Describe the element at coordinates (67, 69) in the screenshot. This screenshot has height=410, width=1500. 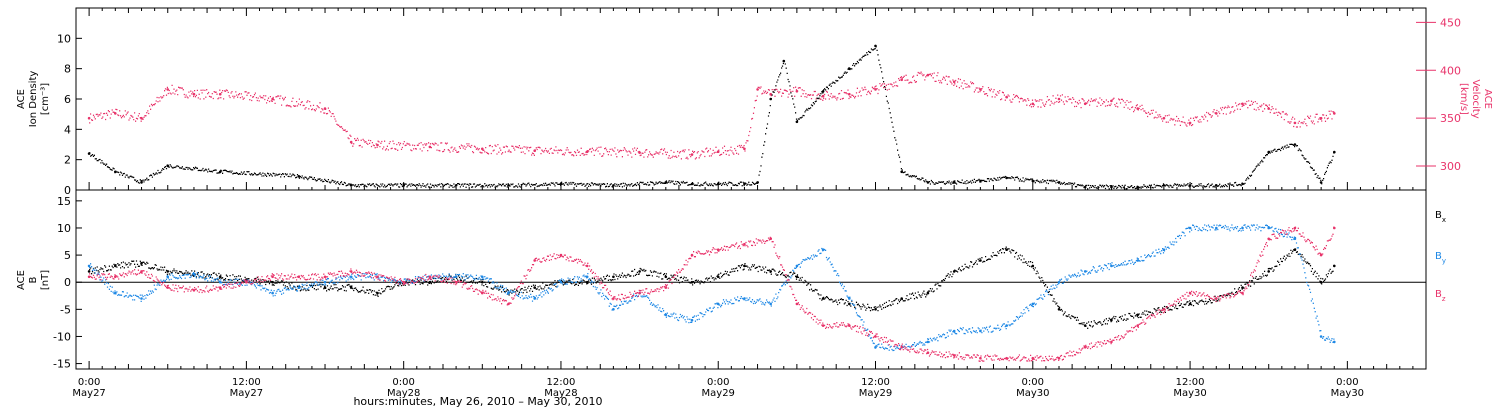
I see `top-left-tick-label: 8` at that location.